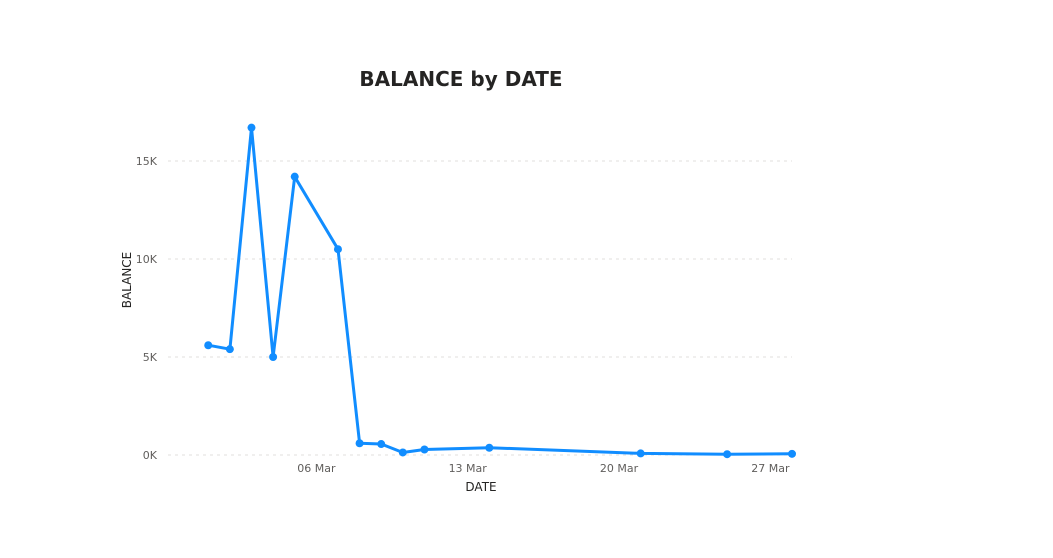 This screenshot has width=1053, height=558. I want to click on y-tick-label: 10K, so click(147, 259).